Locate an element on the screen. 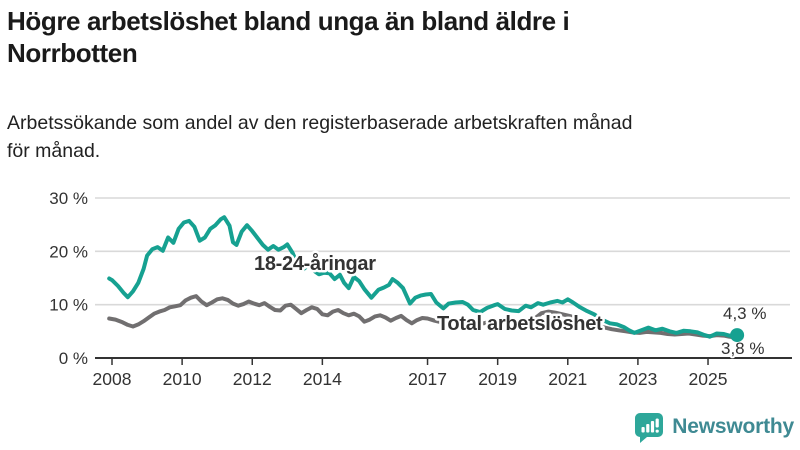 Image resolution: width=800 pixels, height=450 pixels. x-tick-label: 2014 is located at coordinates (322, 379).